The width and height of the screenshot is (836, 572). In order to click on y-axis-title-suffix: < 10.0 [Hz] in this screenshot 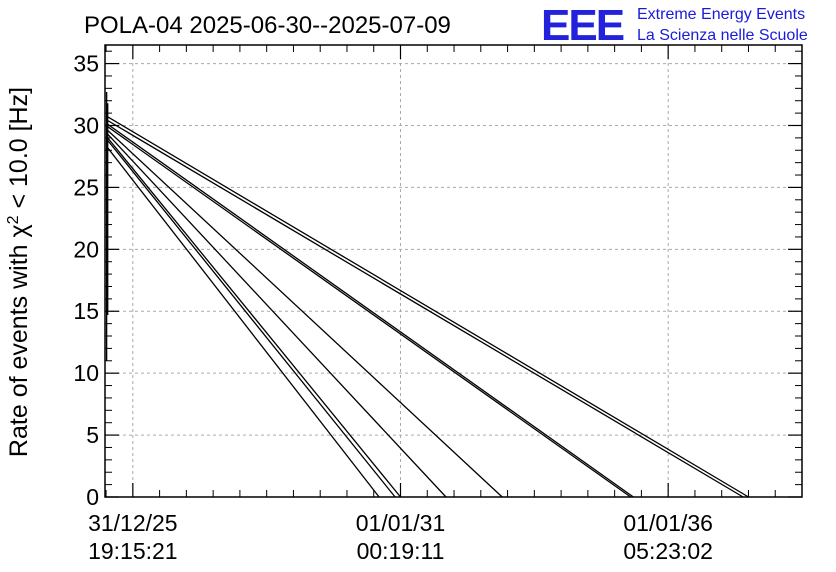, I will do `click(19, 151)`.